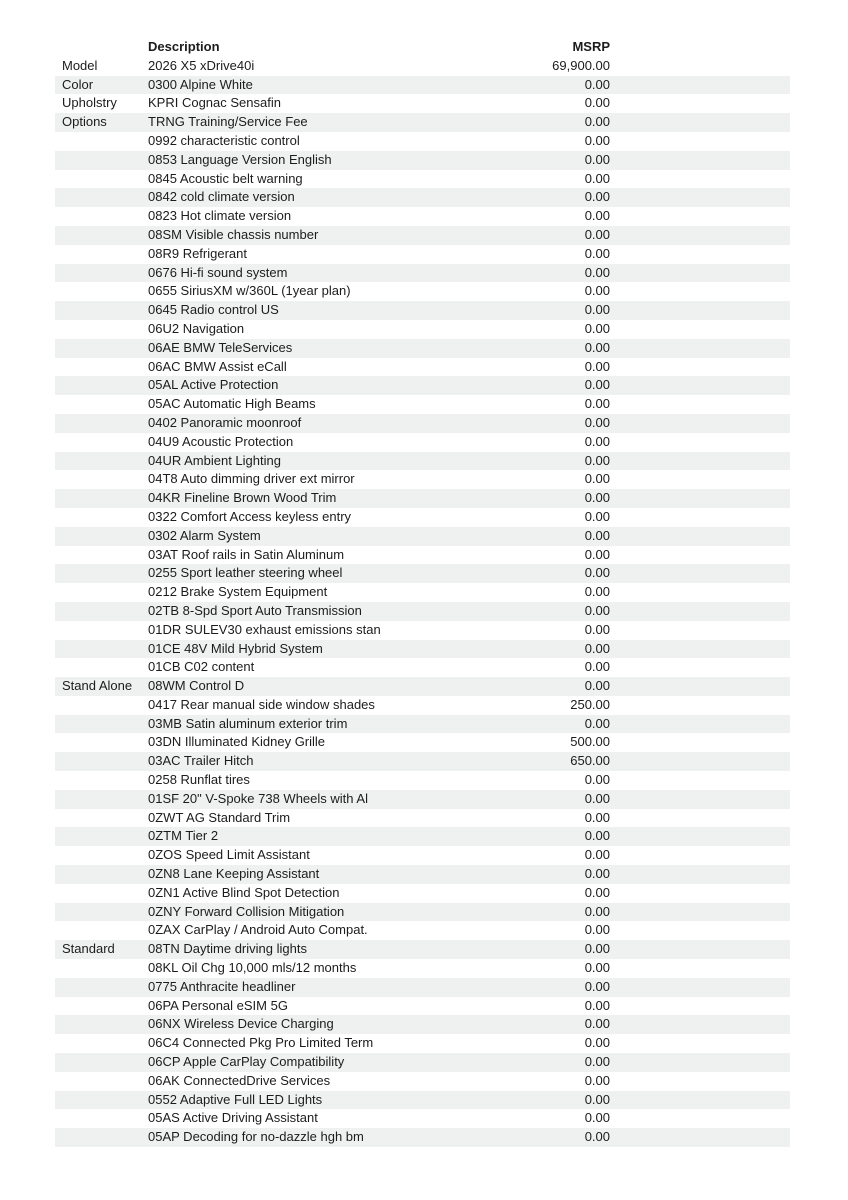 This screenshot has width=848, height=1200. What do you see at coordinates (422, 122) in the screenshot?
I see `table-row: Options TRNG Training/Service Fee 0.00` at bounding box center [422, 122].